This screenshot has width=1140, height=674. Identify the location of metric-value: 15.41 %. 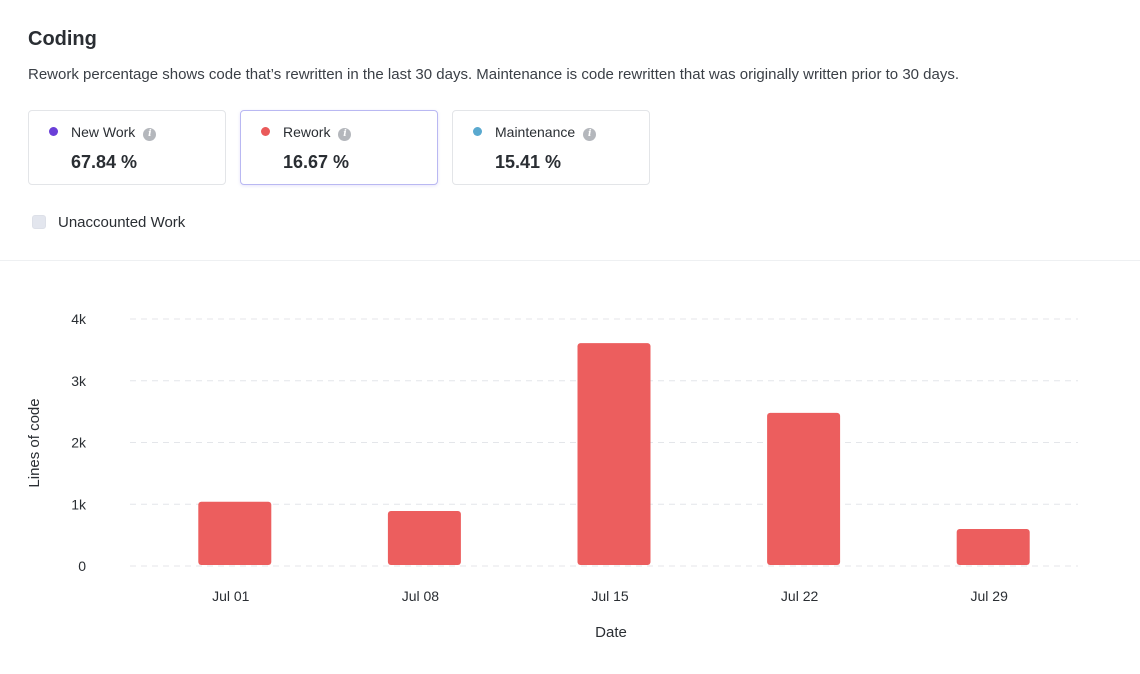
(528, 162).